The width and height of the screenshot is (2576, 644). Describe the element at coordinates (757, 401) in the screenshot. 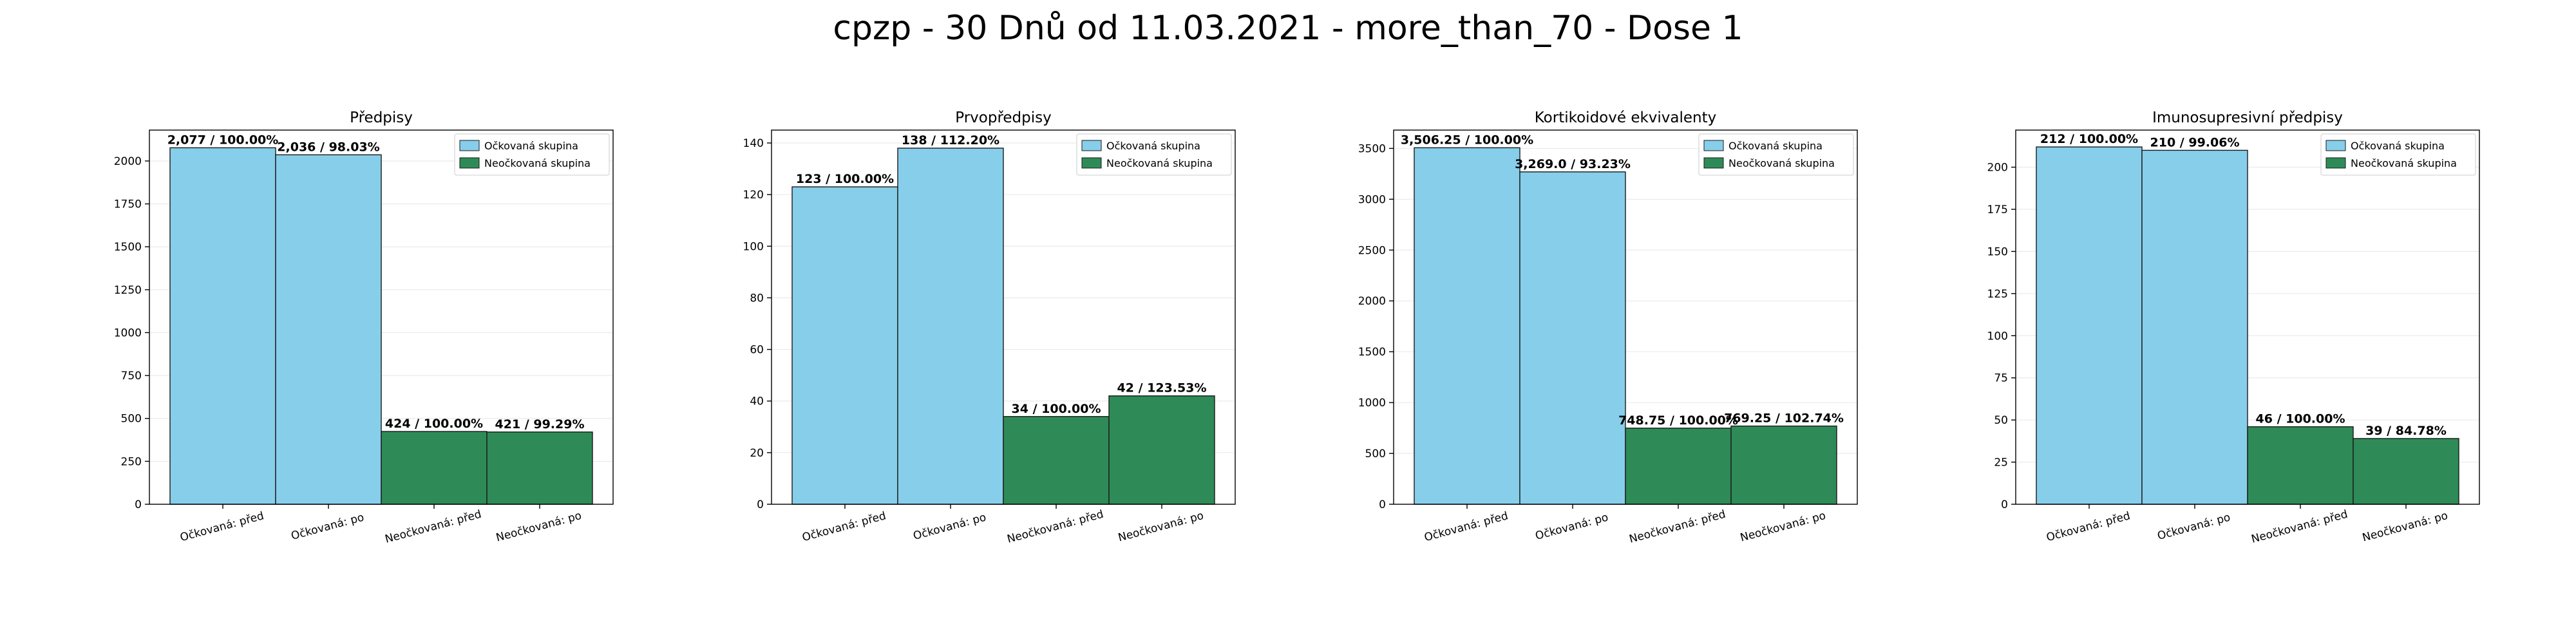

I see `y-tick-label: 40` at that location.